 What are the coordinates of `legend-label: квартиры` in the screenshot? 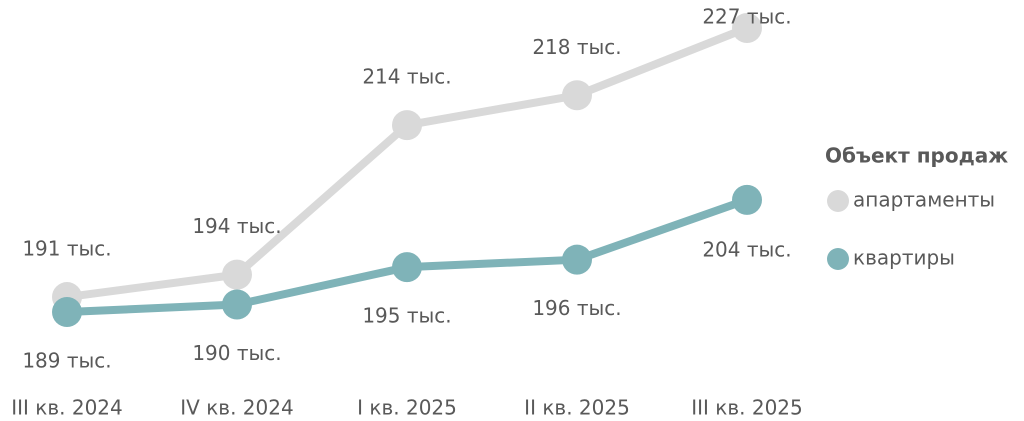 It's located at (904, 258).